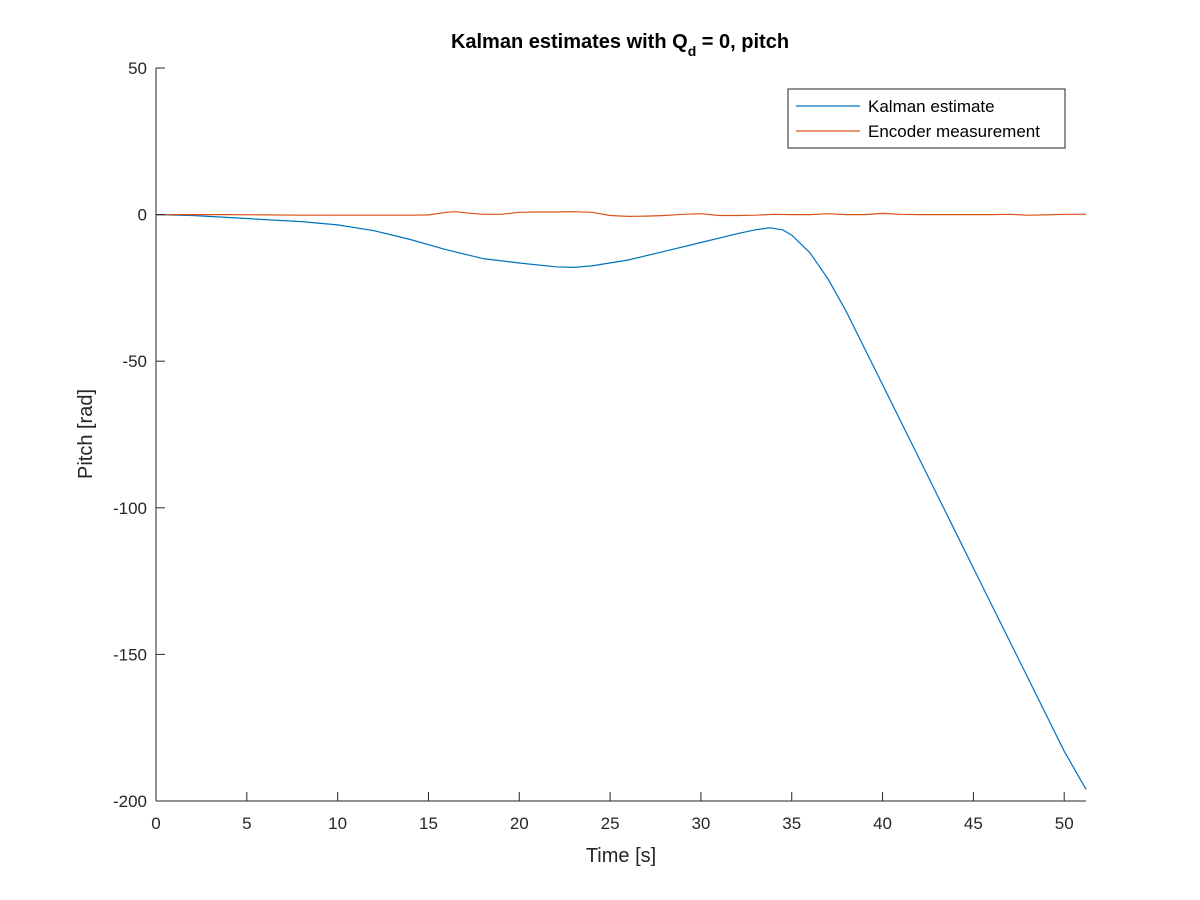 Image resolution: width=1200 pixels, height=900 pixels. I want to click on x-ticks: 0 5 10 15 20 25 30 35 40 45 50, so click(612, 812).